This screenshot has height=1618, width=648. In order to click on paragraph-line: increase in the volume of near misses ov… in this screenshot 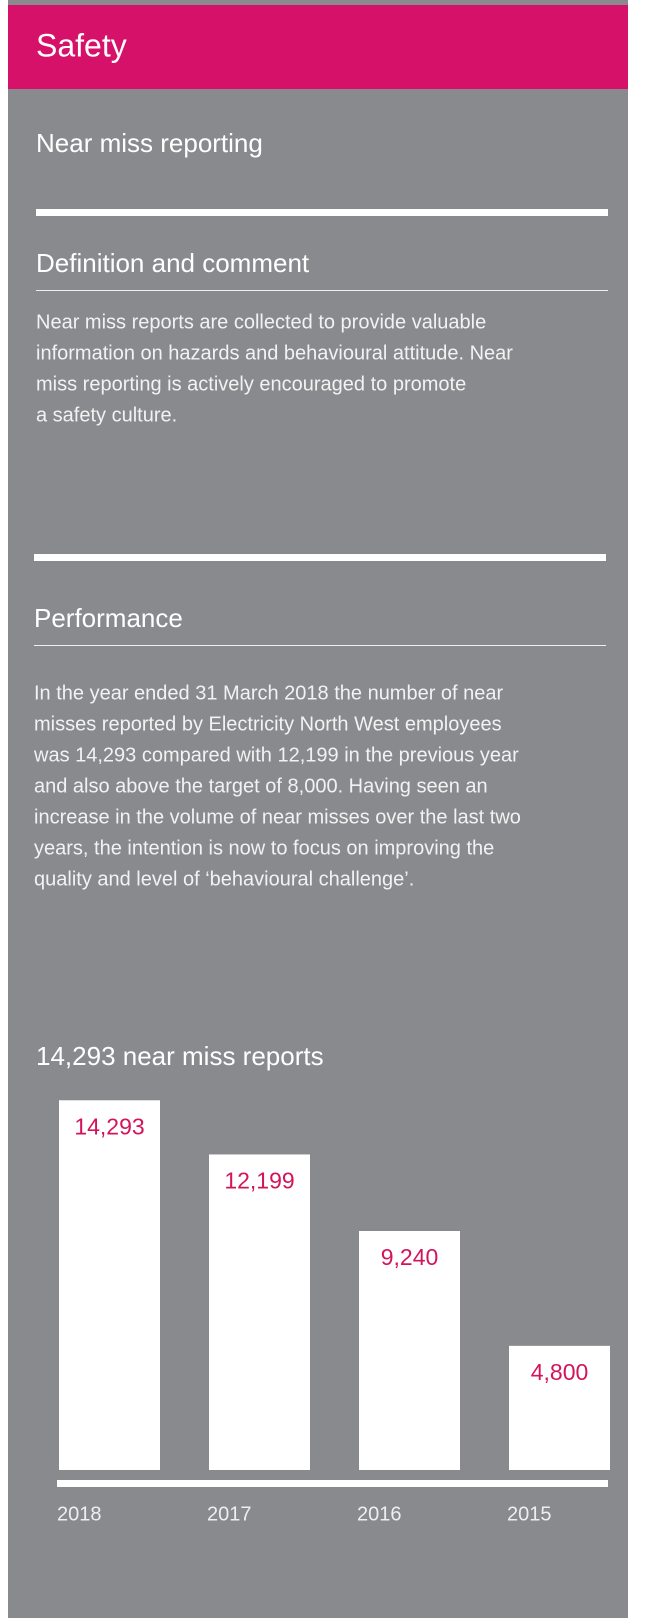, I will do `click(277, 817)`.